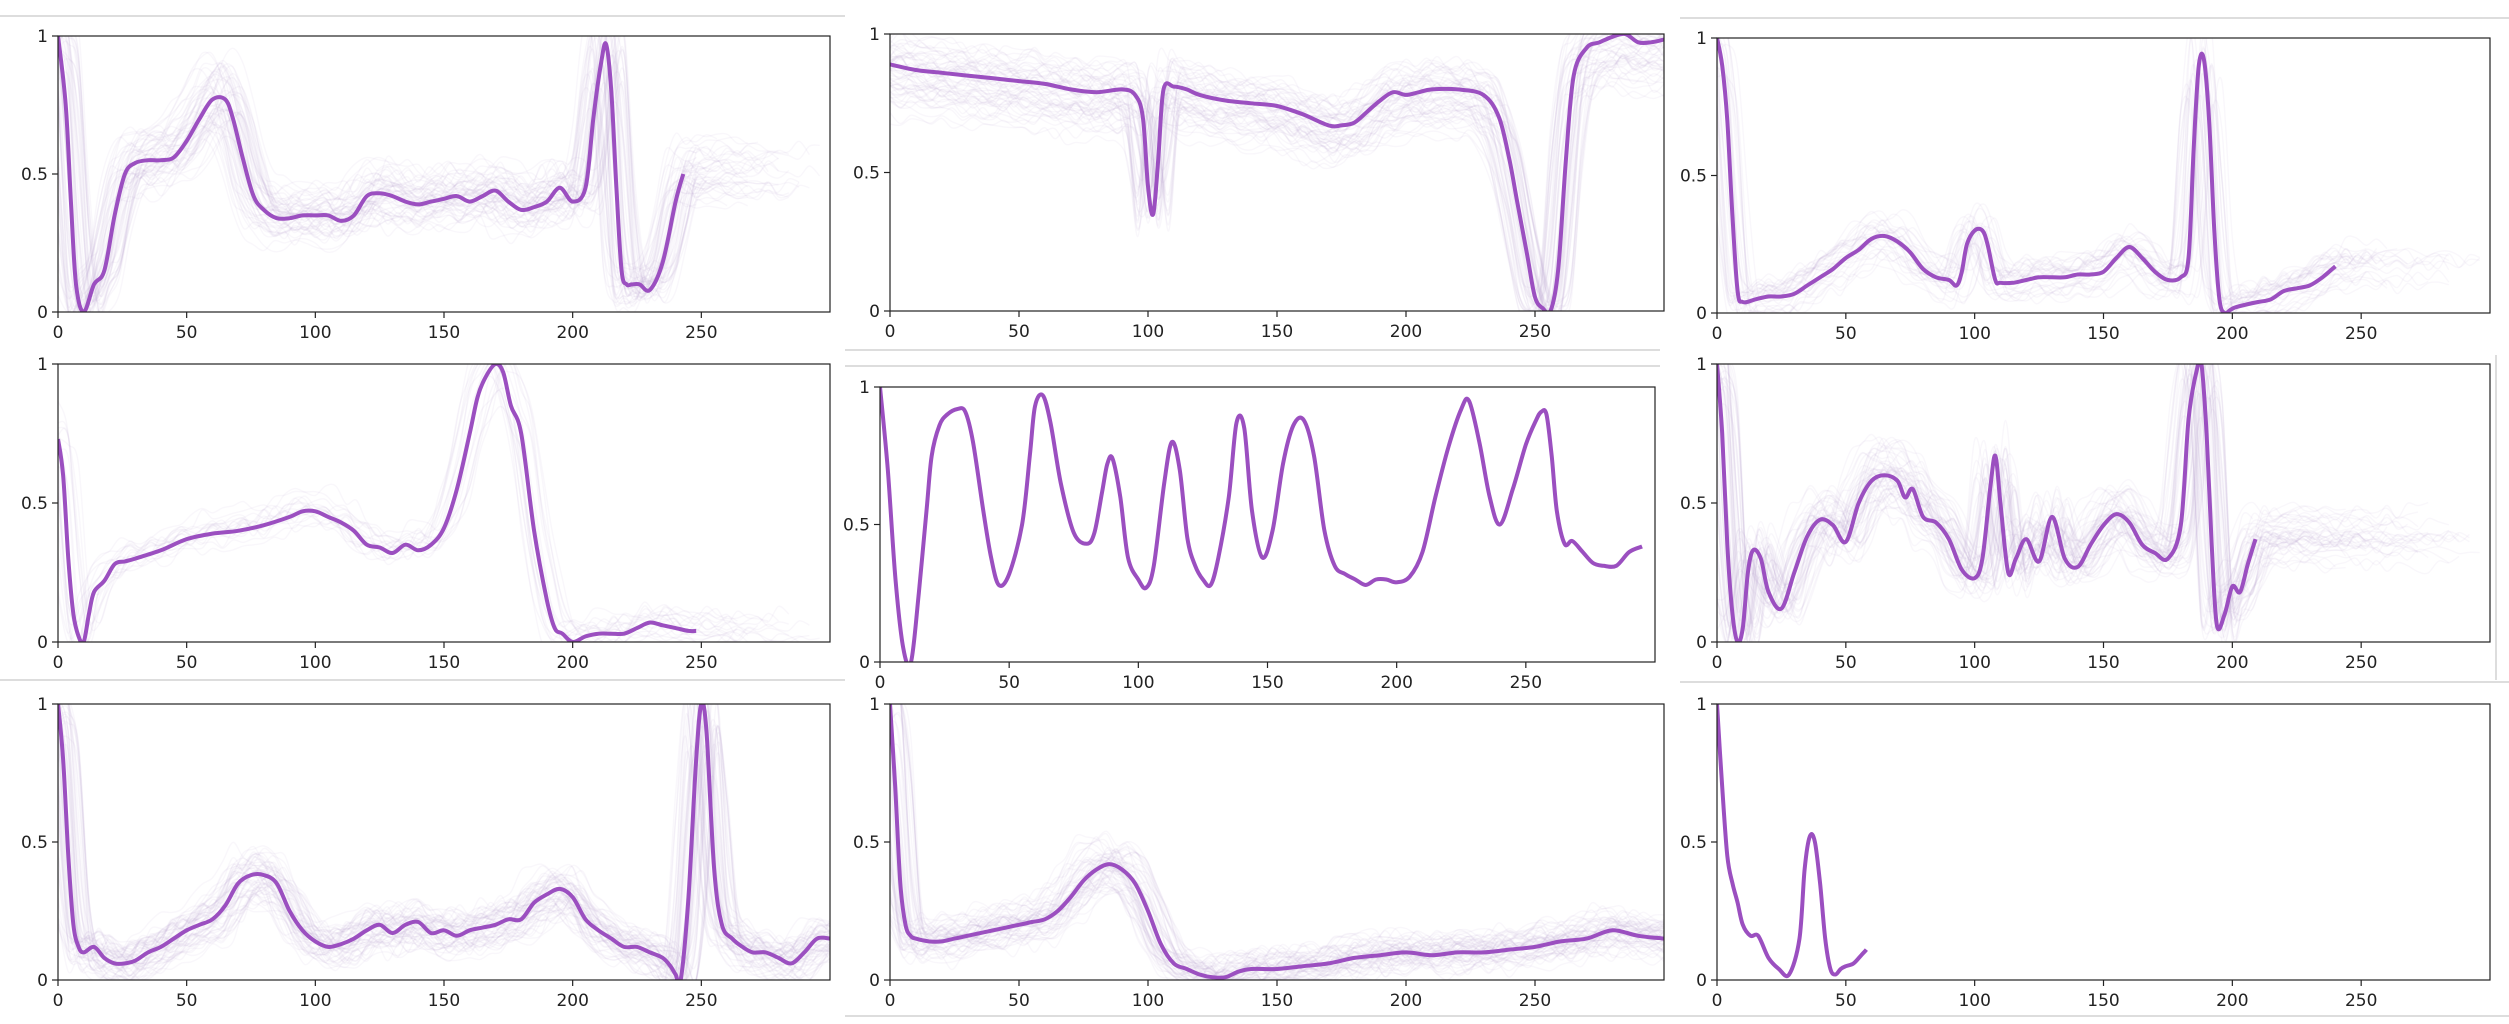  I want to click on chart-panel: 0 50 100 150 200 250 0 0.5 1, so click(425, 514).